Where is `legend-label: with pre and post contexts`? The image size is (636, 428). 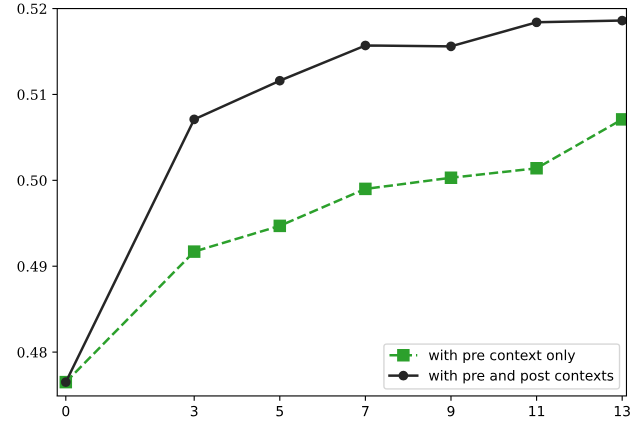 legend-label: with pre and post contexts is located at coordinates (521, 377).